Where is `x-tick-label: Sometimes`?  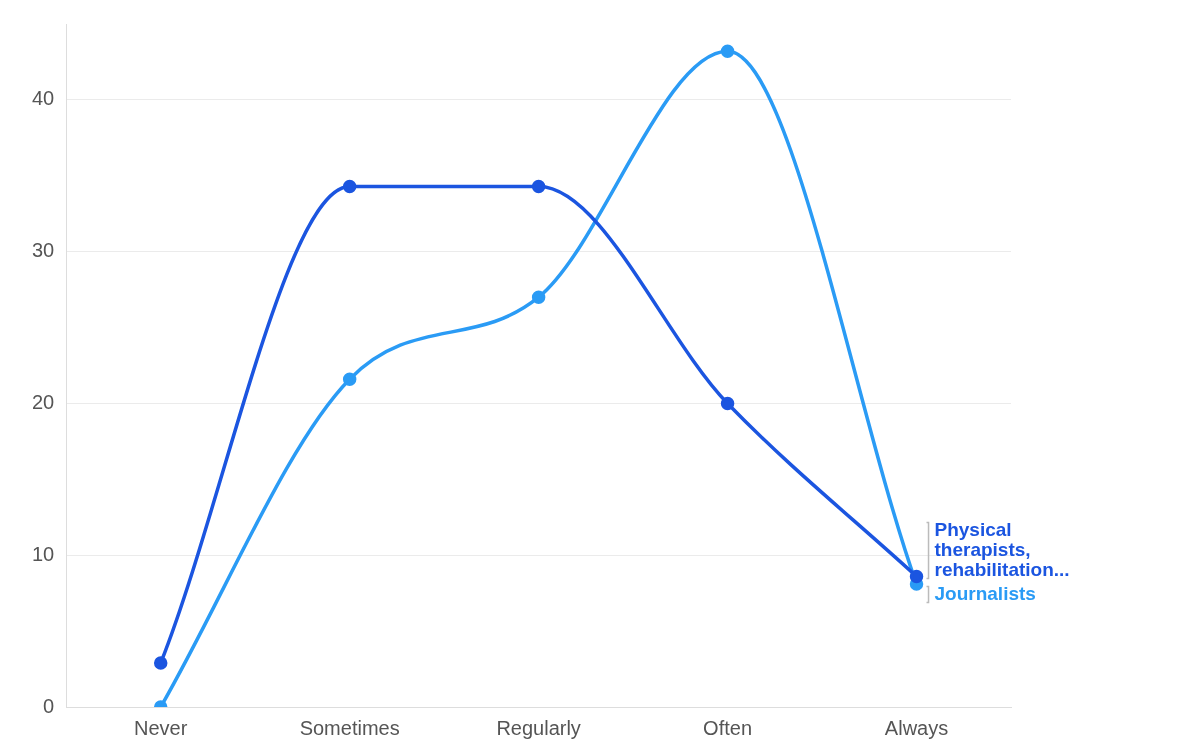
x-tick-label: Sometimes is located at coordinates (349, 727).